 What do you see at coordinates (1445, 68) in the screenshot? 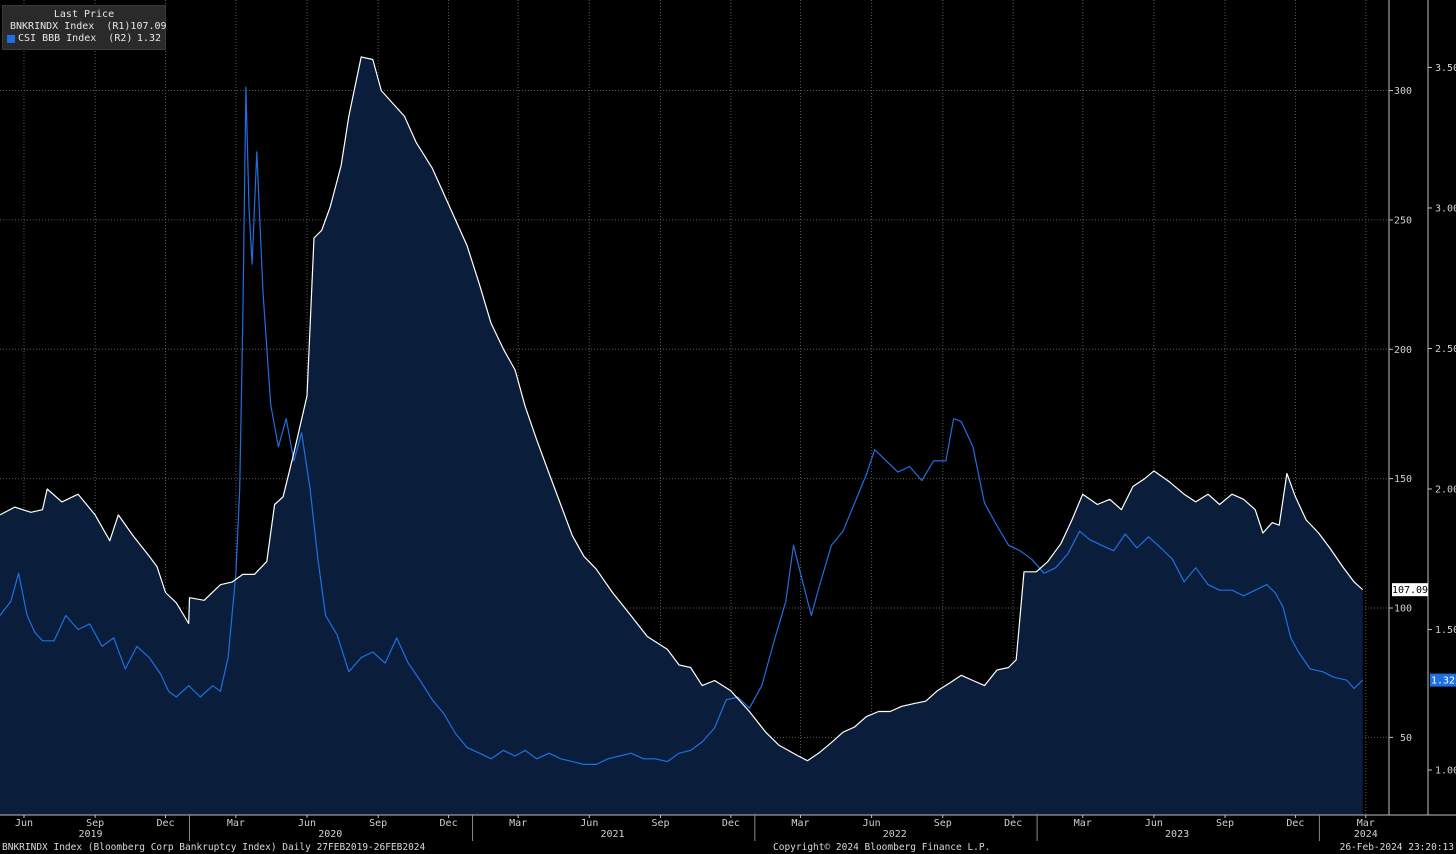
I see `r2-tick-label: 3.50` at bounding box center [1445, 68].